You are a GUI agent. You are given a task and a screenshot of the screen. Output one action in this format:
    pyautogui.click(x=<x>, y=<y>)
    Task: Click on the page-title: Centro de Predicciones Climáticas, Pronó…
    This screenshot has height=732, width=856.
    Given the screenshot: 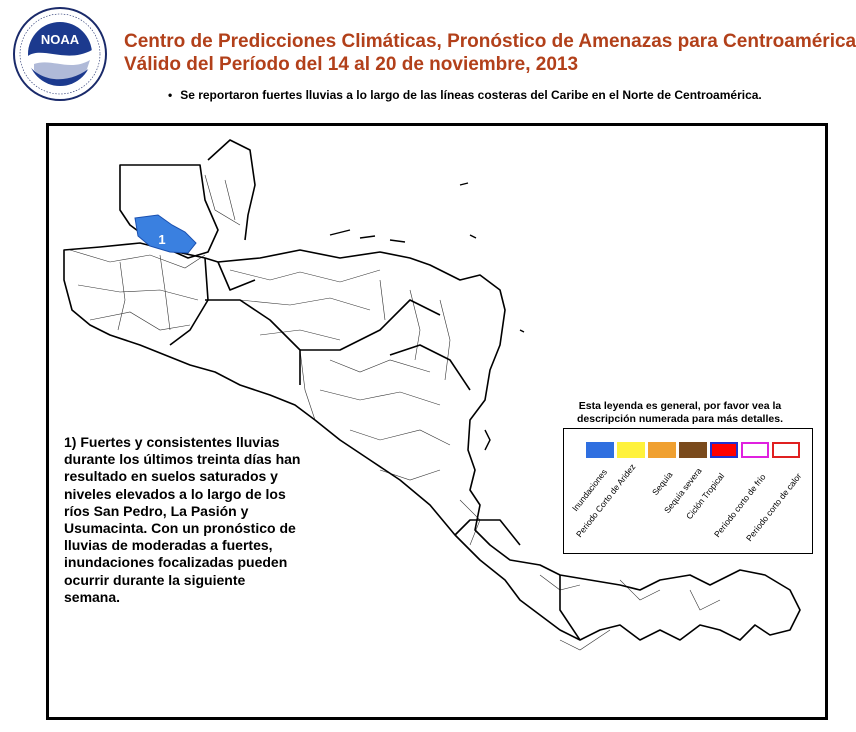 What is the action you would take?
    pyautogui.click(x=490, y=53)
    